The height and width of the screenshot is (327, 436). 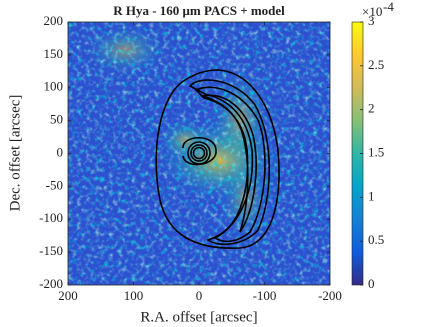 What do you see at coordinates (388, 7) in the screenshot?
I see `colorbar-scale-exponent: -4` at bounding box center [388, 7].